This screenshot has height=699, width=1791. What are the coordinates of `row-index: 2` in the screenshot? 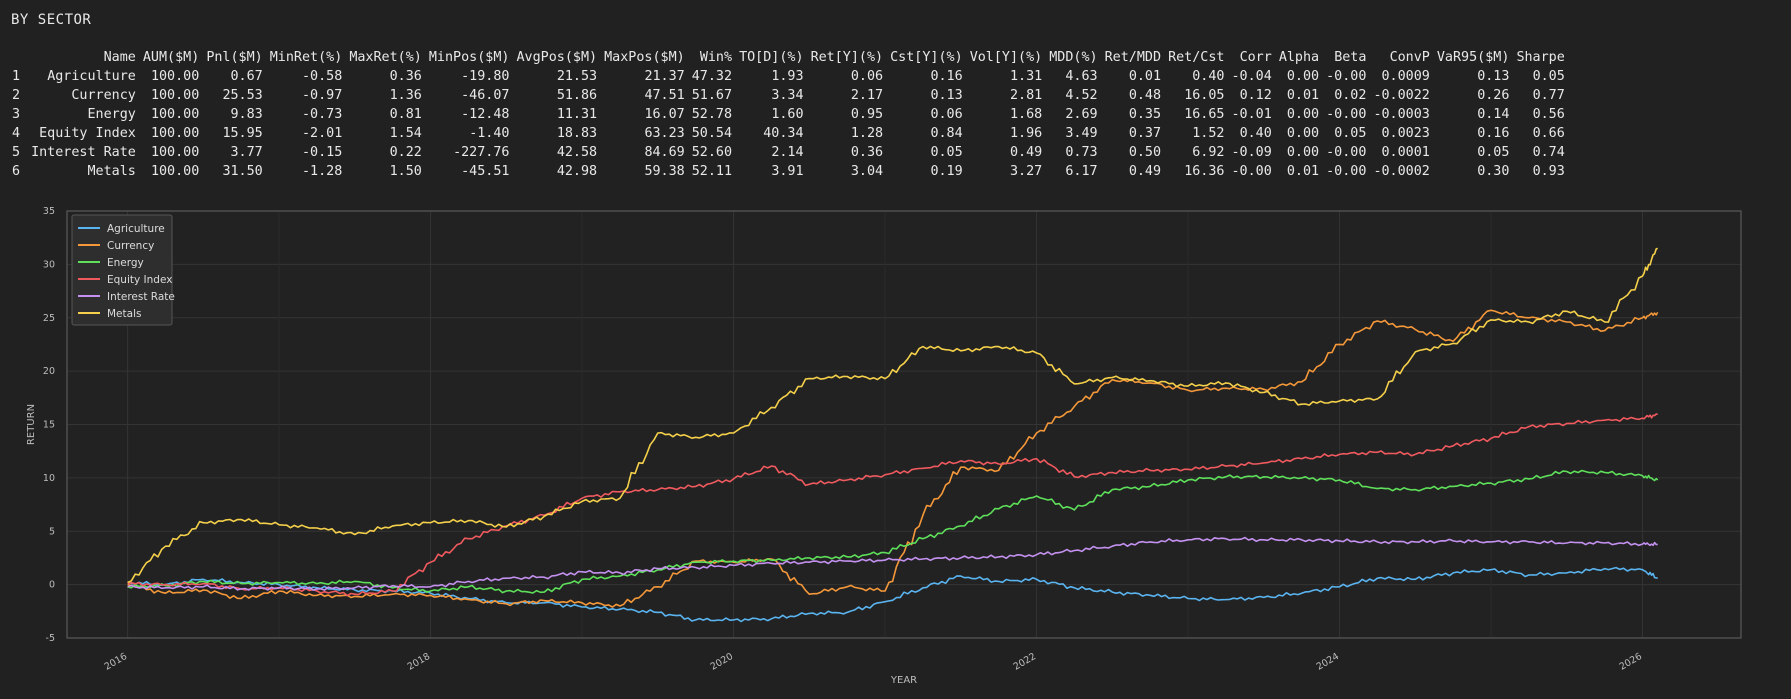 It's located at (16, 95).